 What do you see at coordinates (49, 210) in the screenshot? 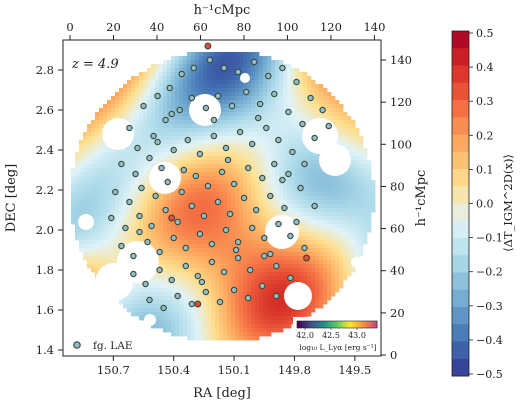
I see `dec-axis: 1.4 1.6 1.8 2.0 2.2 2.4 2.6 2.8` at bounding box center [49, 210].